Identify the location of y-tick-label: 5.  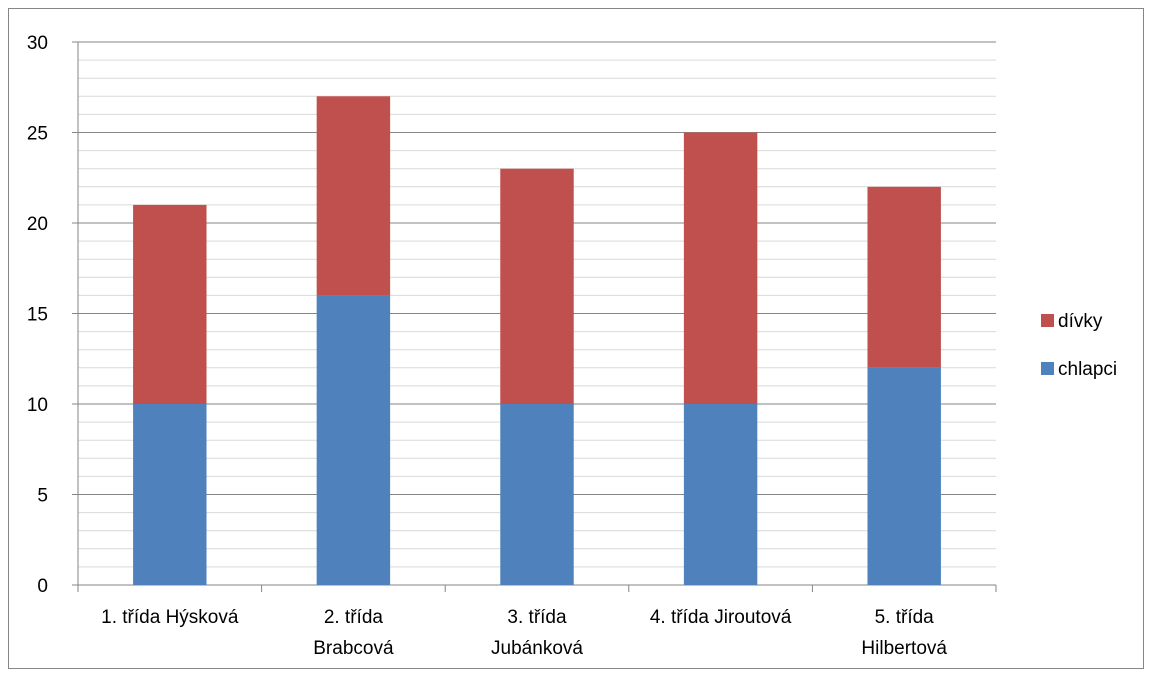
(42, 496).